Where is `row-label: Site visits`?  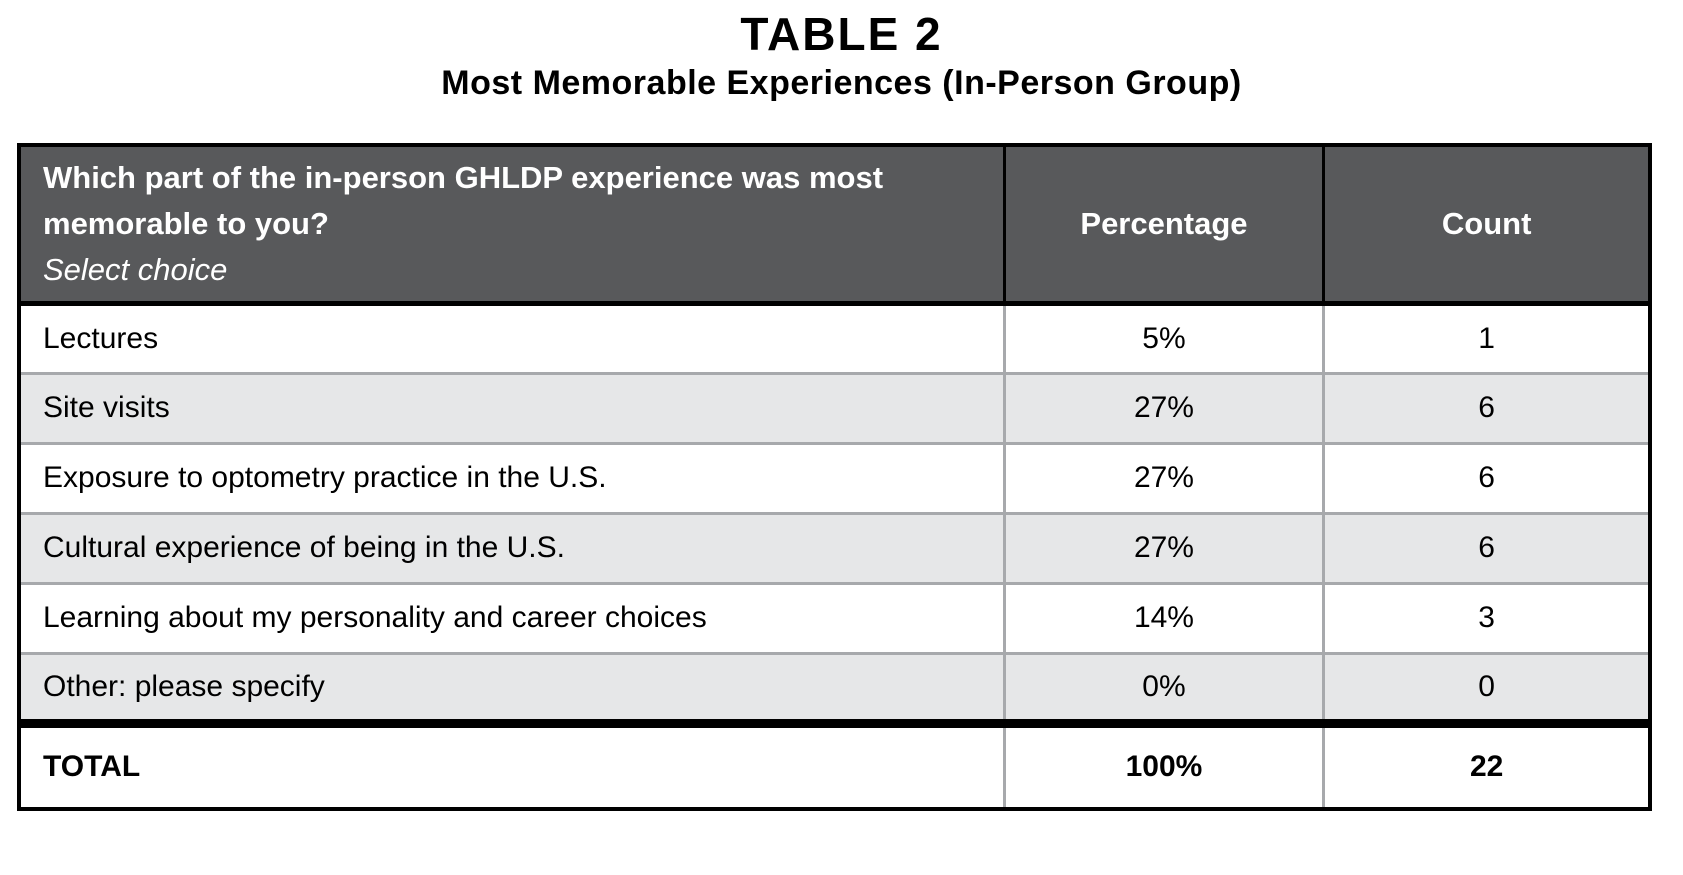
row-label: Site visits is located at coordinates (511, 408).